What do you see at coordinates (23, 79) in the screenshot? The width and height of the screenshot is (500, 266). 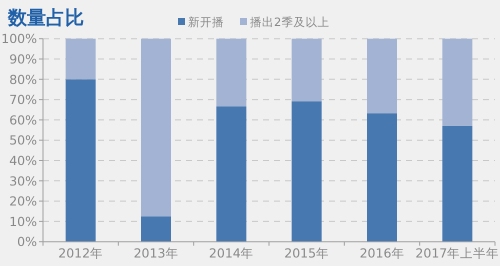 I see `y-tick-label: 80%` at bounding box center [23, 79].